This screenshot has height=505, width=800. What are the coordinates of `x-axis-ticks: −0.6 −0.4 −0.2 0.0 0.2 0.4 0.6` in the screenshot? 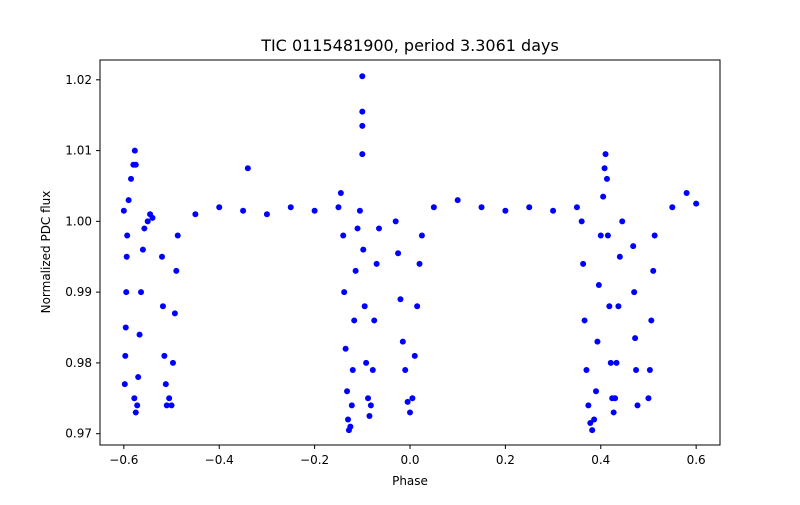 It's located at (407, 456).